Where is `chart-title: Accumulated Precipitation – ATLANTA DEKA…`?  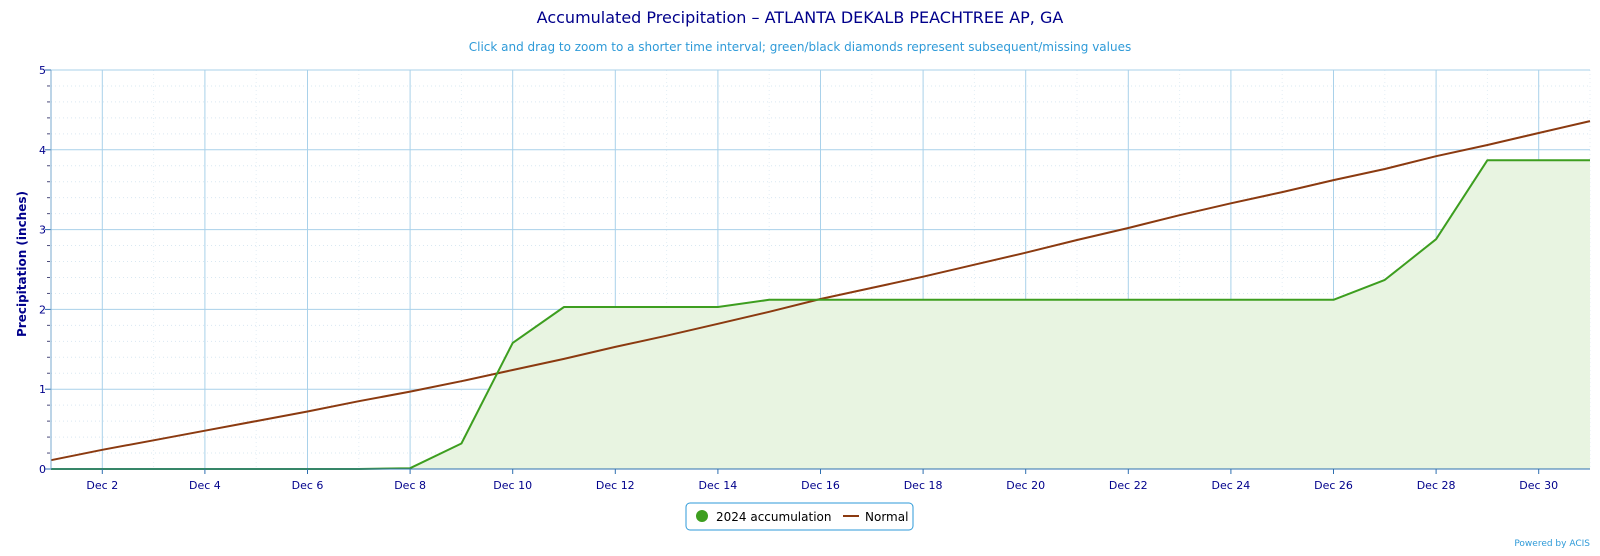 chart-title: Accumulated Precipitation – ATLANTA DEKA… is located at coordinates (800, 17).